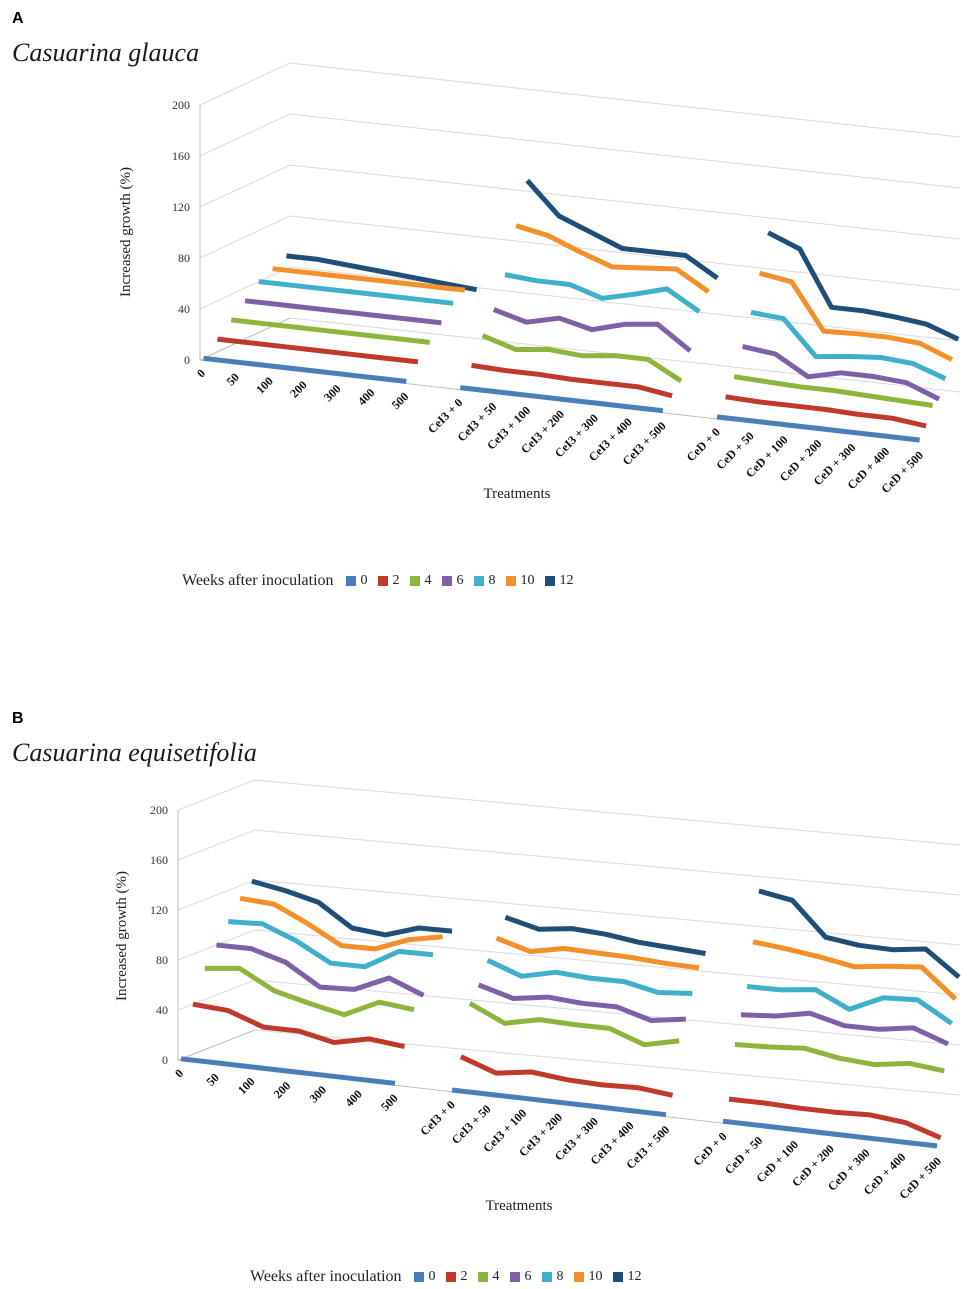 This screenshot has width=967, height=1289. I want to click on y-tick-label: 200, so click(159, 810).